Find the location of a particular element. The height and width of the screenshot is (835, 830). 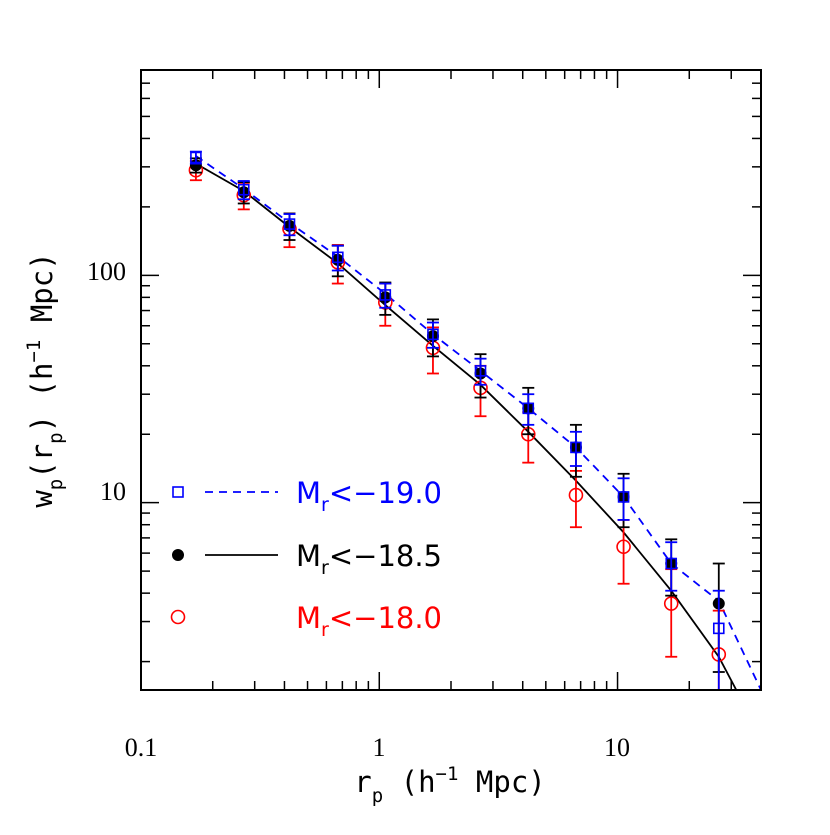

x-axis-label: rp (h−1 Mpc) is located at coordinates (450, 785).